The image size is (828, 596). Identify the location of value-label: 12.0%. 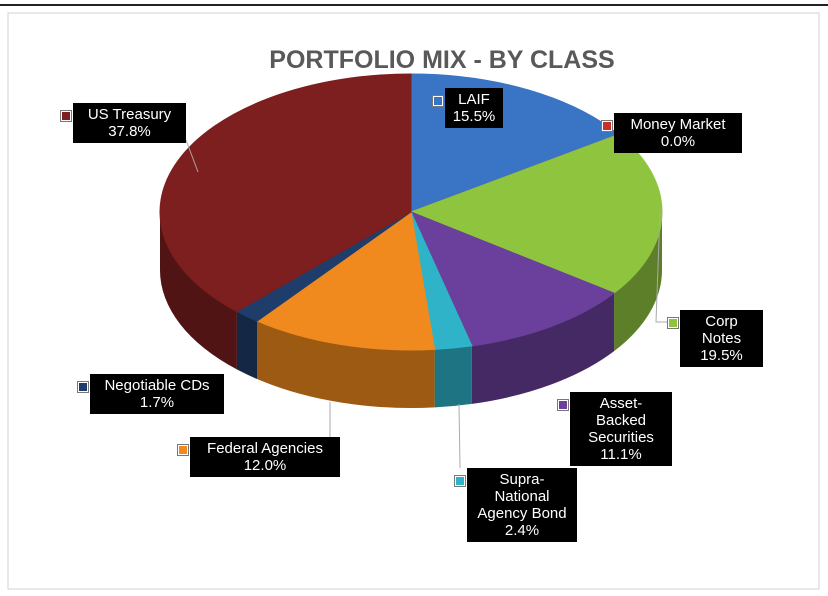
(265, 465).